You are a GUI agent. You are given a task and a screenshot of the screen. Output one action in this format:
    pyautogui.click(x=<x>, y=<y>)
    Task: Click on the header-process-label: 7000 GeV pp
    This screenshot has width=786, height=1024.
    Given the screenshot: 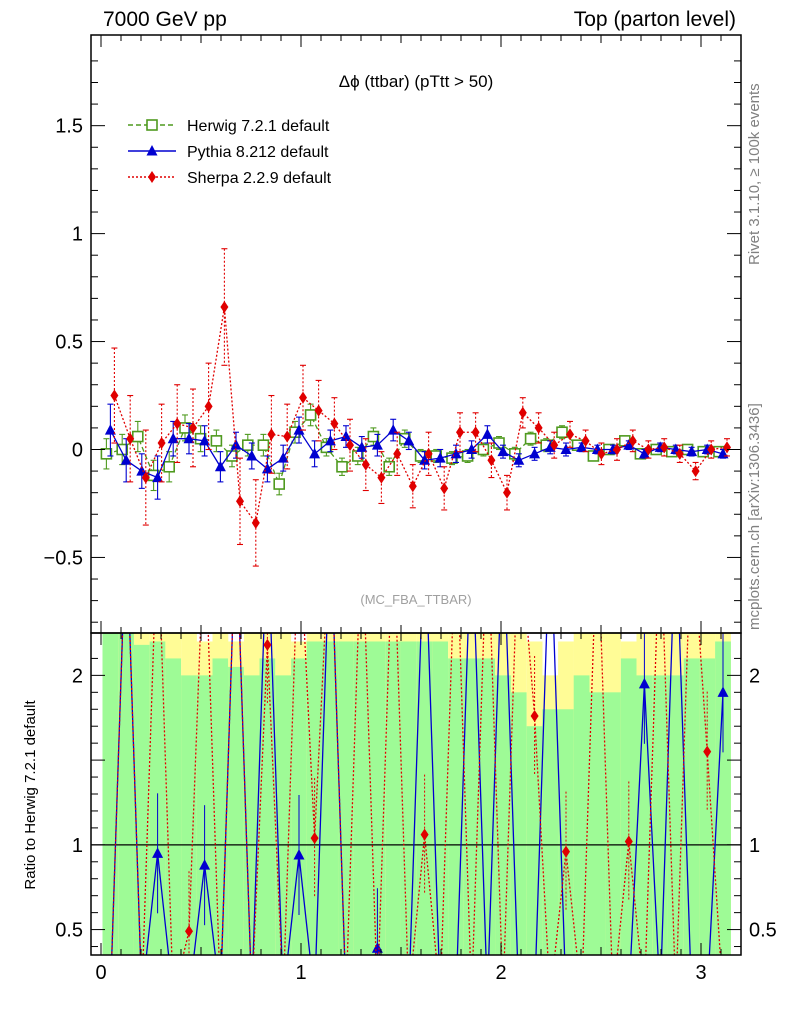 What is the action you would take?
    pyautogui.click(x=165, y=19)
    